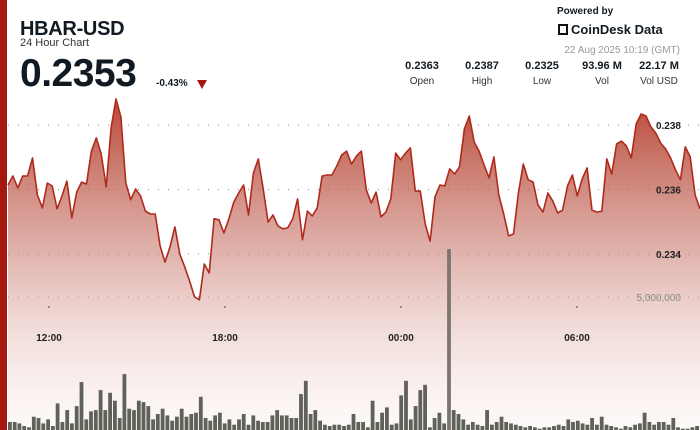 This screenshot has height=430, width=700. What do you see at coordinates (422, 81) in the screenshot?
I see `stat-label: Open` at bounding box center [422, 81].